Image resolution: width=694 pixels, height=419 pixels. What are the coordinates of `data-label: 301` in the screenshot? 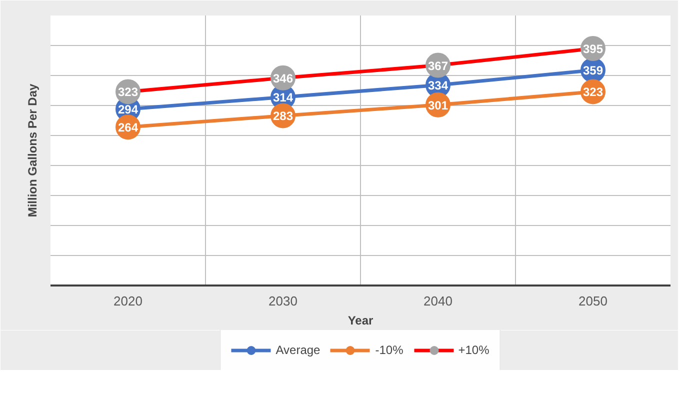 It's located at (438, 105).